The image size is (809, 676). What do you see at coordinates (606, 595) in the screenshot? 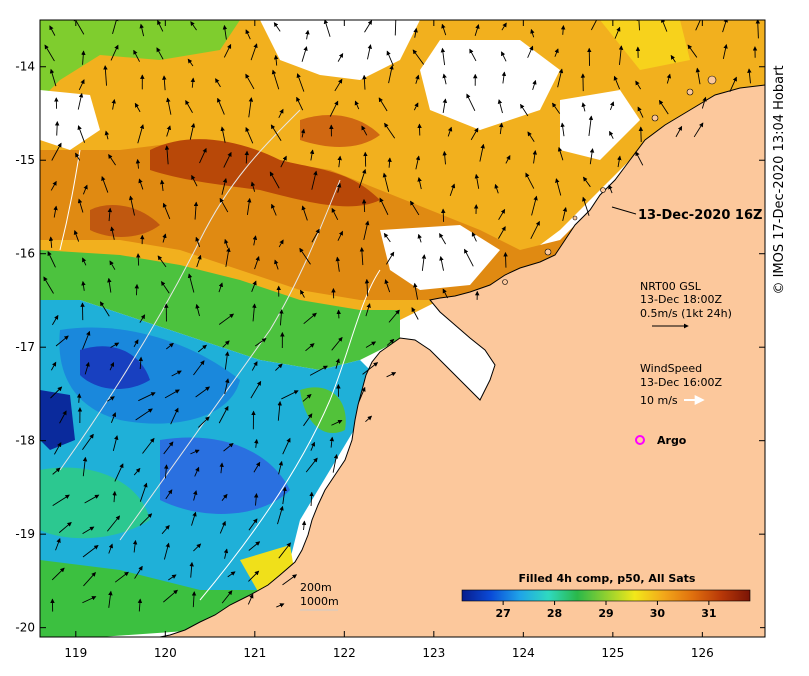
I see `colorbar-gradient` at bounding box center [606, 595].